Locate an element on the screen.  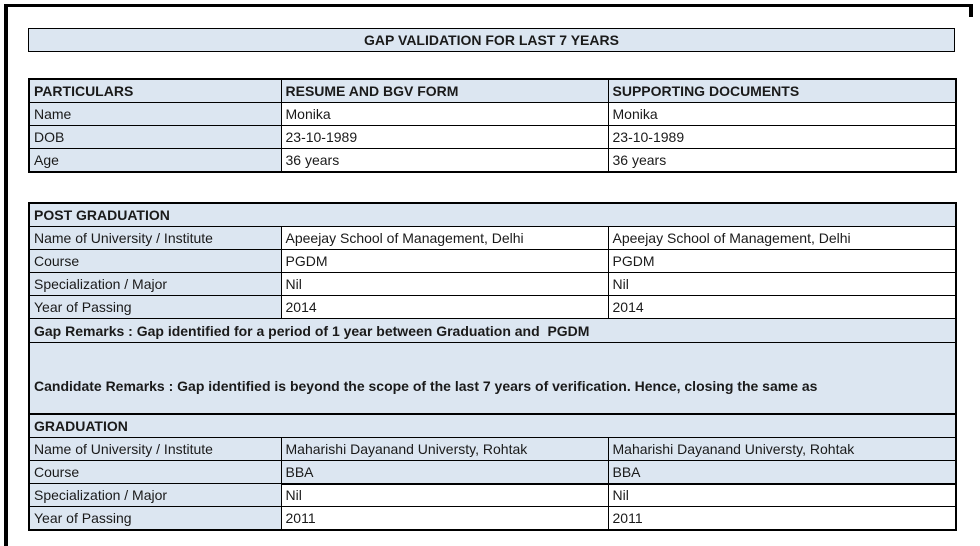
dob-supporting-value: 23-10-1989 is located at coordinates (782, 137).